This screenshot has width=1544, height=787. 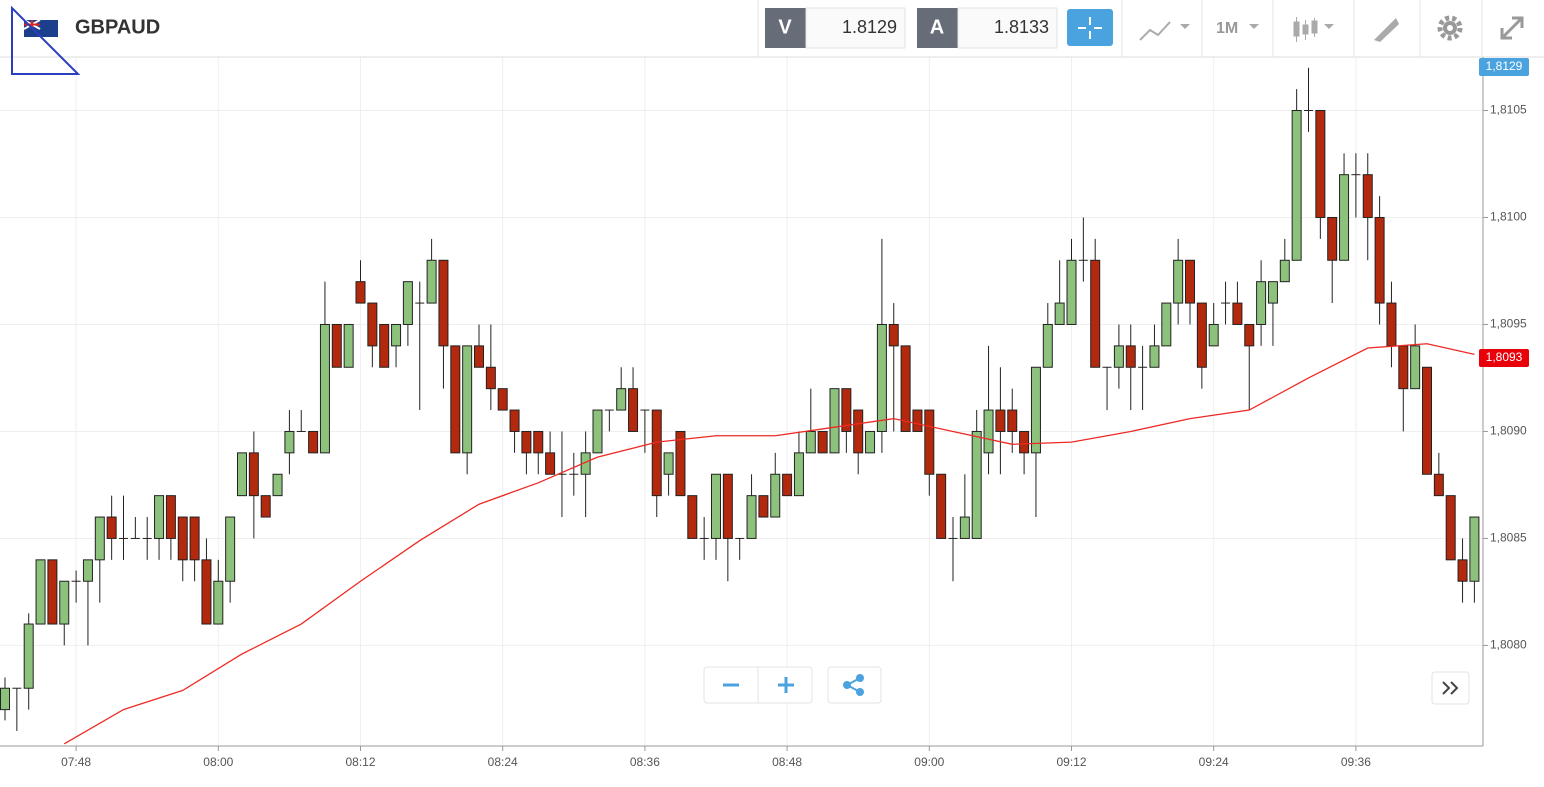 I want to click on drawing-button, so click(x=1386, y=30).